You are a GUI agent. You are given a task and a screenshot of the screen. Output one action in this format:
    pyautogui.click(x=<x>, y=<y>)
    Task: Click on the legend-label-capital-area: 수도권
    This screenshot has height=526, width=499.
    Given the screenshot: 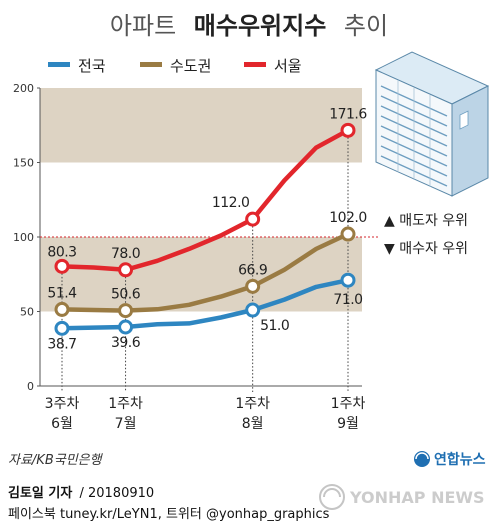 What is the action you would take?
    pyautogui.click(x=190, y=66)
    